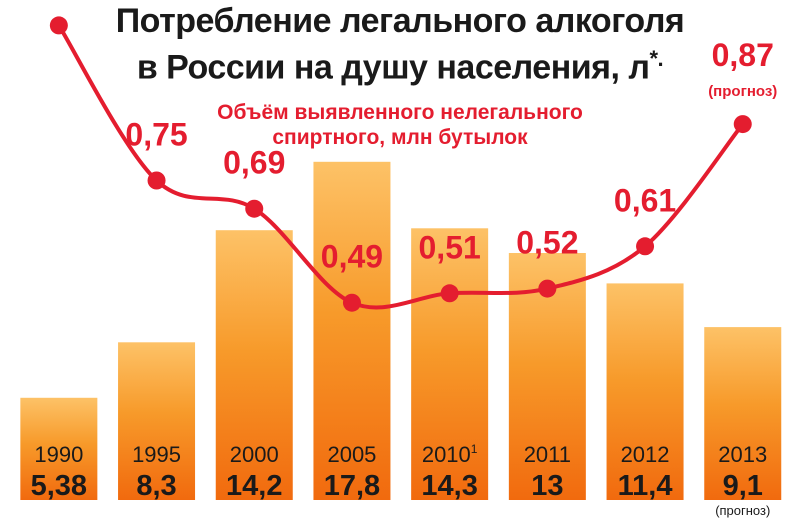 This screenshot has width=800, height=527. I want to click on line-value-label-2013: 0,87, so click(743, 55).